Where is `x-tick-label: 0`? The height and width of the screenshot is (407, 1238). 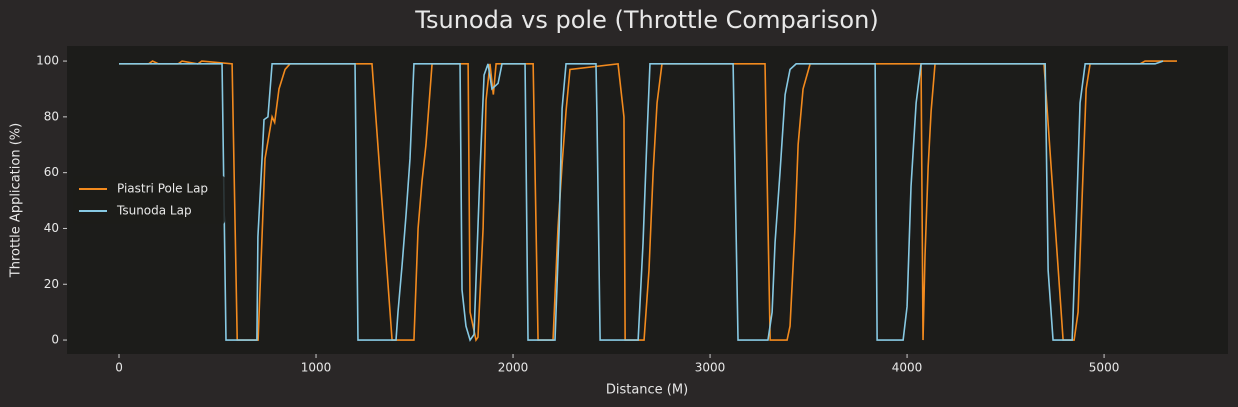 x-tick-label: 0 is located at coordinates (119, 368).